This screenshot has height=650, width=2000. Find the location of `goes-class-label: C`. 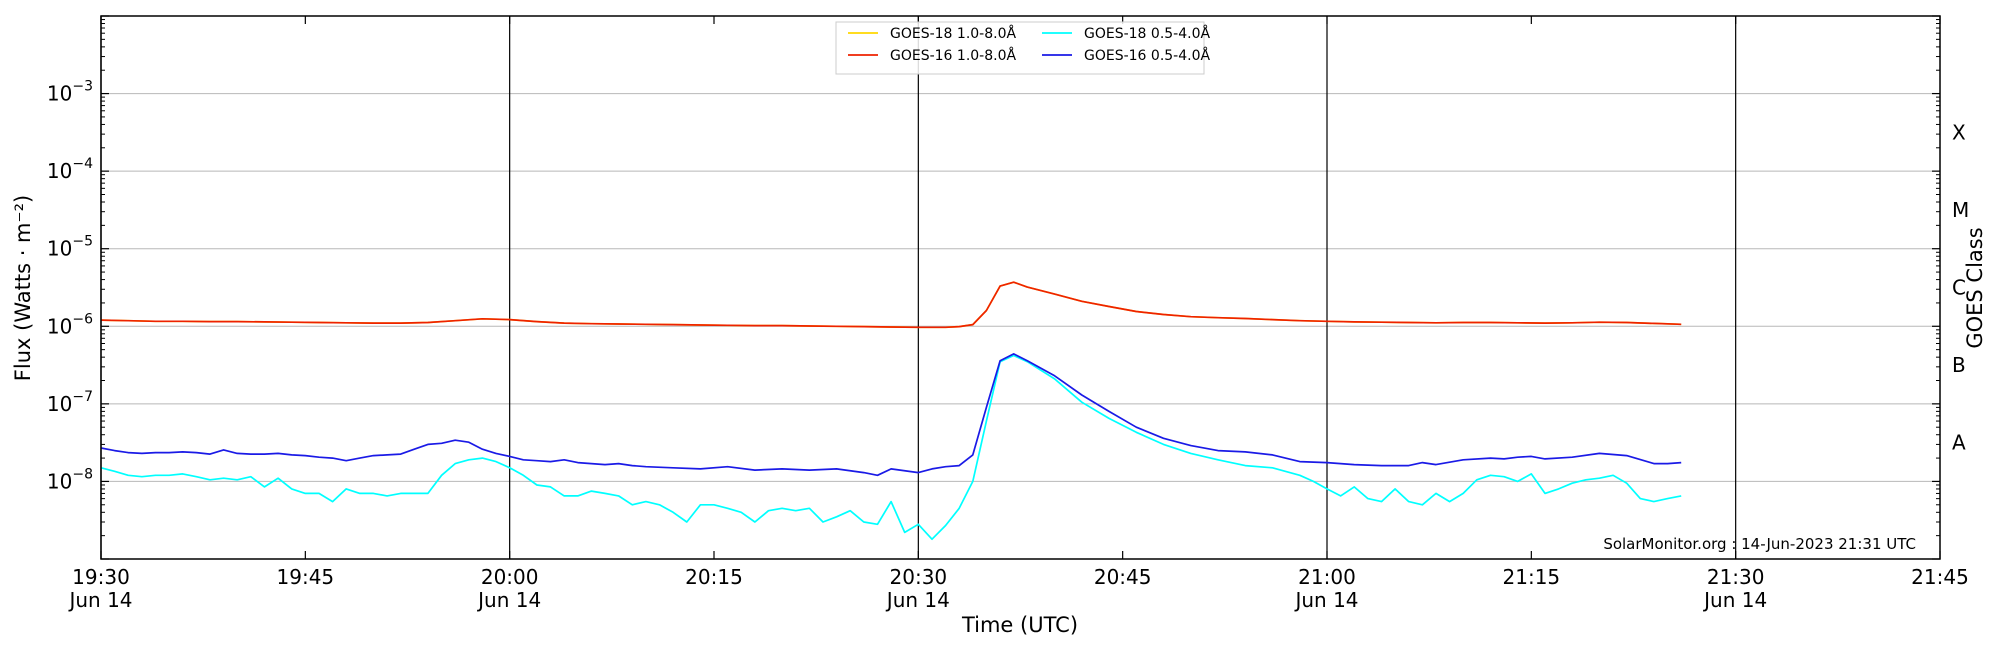

goes-class-label: C is located at coordinates (1959, 288).